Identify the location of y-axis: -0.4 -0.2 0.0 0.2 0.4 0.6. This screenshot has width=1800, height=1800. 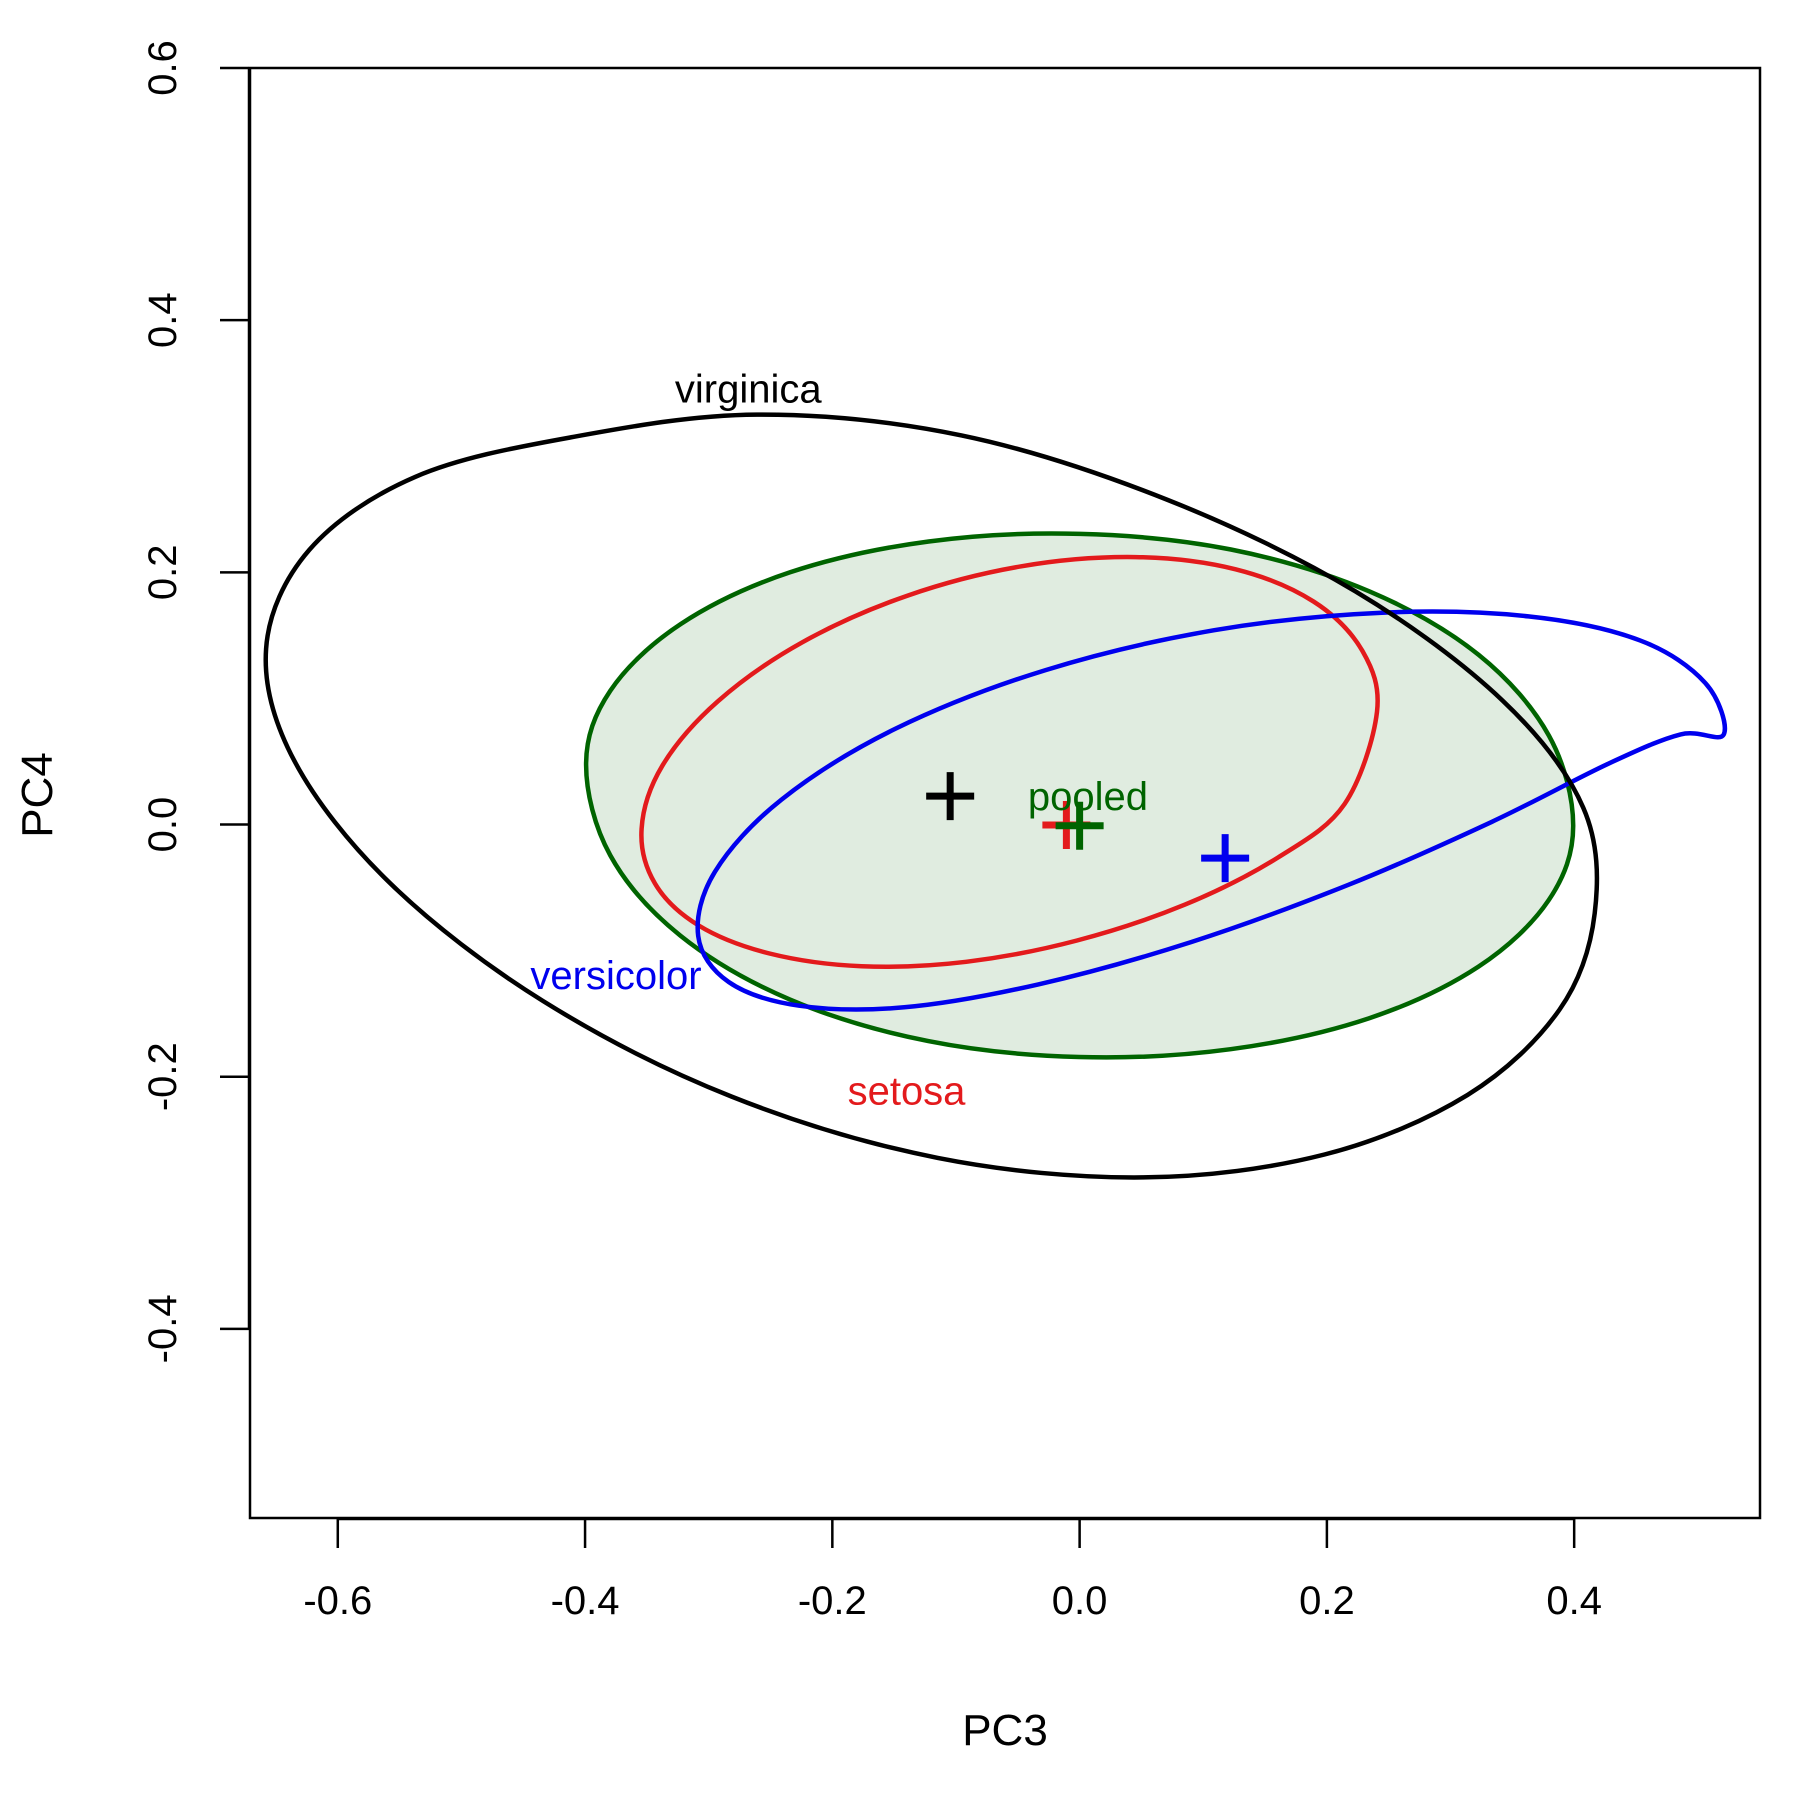
(196, 701).